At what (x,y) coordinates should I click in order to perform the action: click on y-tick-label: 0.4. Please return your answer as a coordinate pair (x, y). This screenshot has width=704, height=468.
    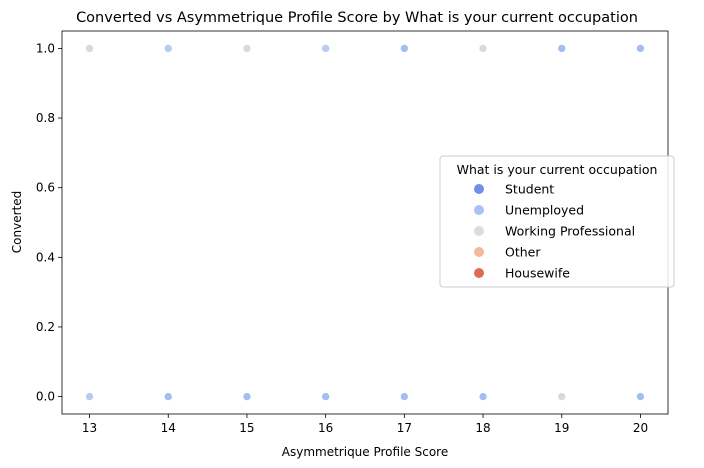
    Looking at the image, I should click on (45, 257).